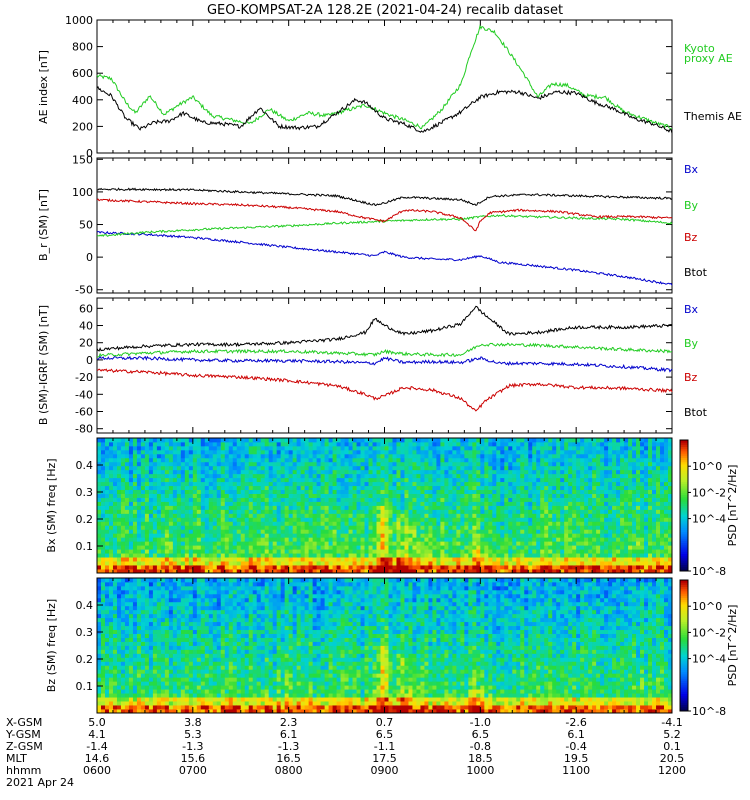 Image resolution: width=750 pixels, height=800 pixels. What do you see at coordinates (691, 377) in the screenshot?
I see `legend-bz: Bz` at bounding box center [691, 377].